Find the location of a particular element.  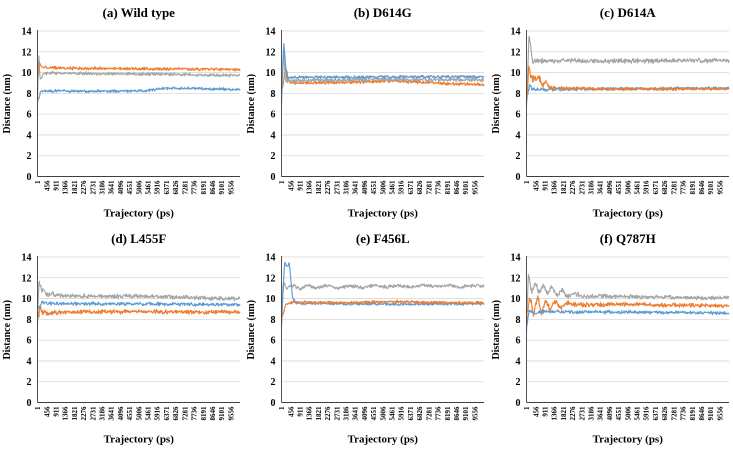

x-tick-label: 911 is located at coordinates (545, 185).